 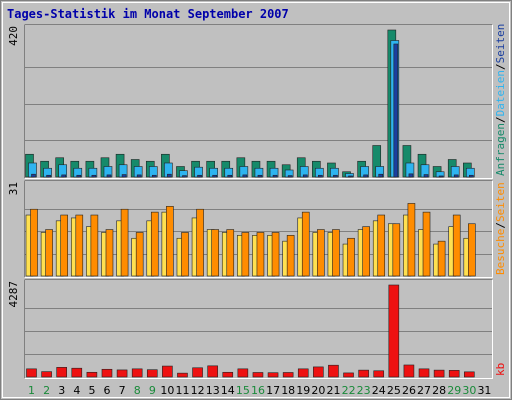 I want to click on x-tick-label-day-13: 13, so click(x=213, y=390).